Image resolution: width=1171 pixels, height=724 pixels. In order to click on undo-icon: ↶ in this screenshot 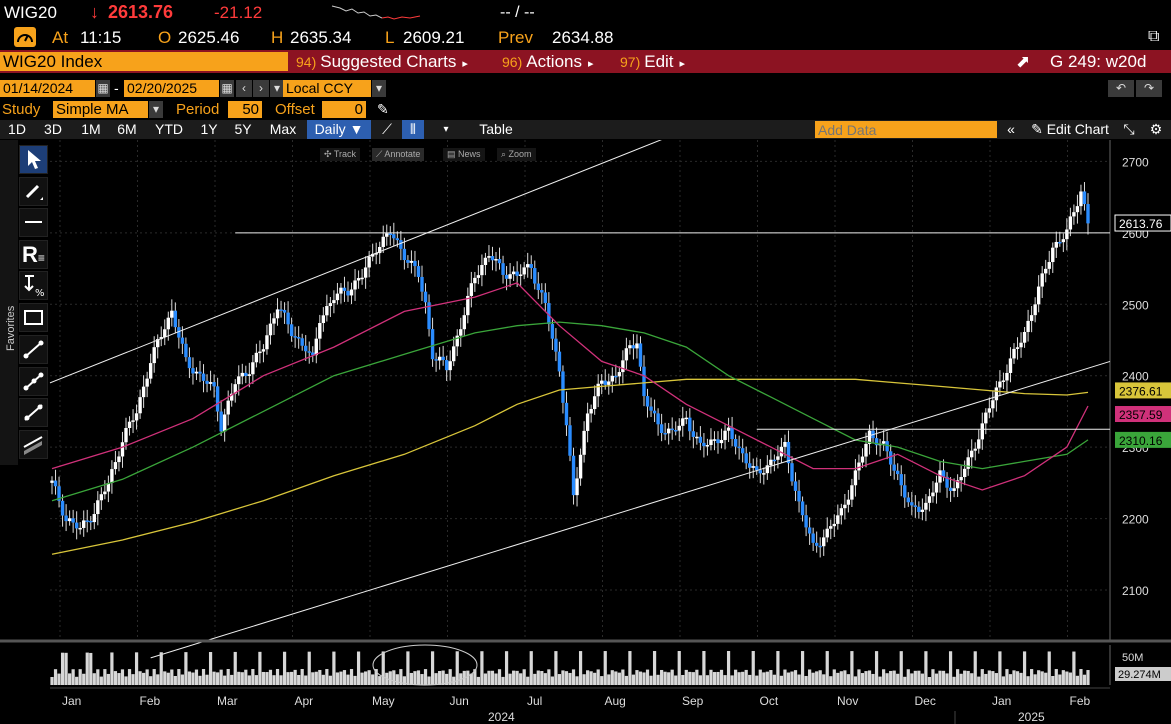, I will do `click(1121, 88)`.